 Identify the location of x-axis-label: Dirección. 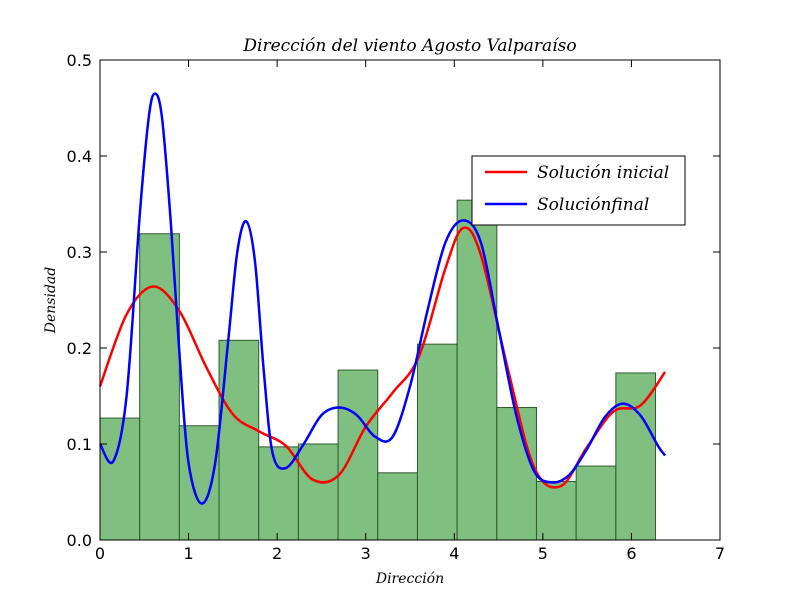
(409, 579).